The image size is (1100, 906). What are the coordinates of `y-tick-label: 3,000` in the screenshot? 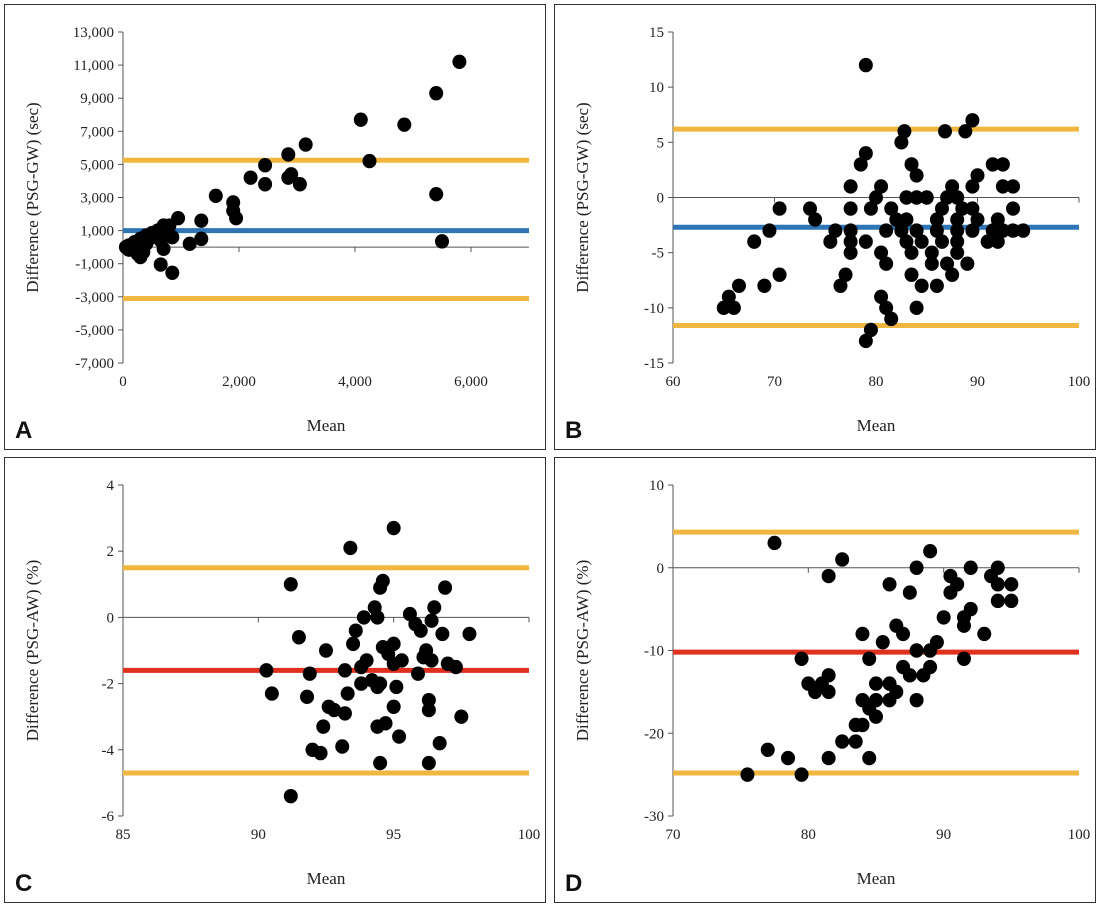 It's located at (97, 199).